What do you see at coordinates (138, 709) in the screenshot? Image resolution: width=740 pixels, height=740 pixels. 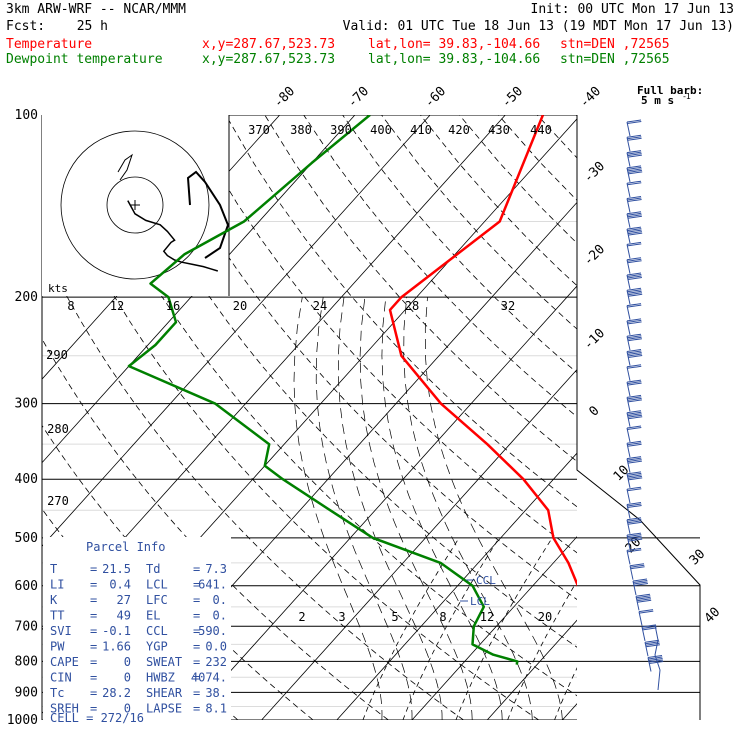 I see `parcel-row: SREH = 0 LAPSE = 8.1` at bounding box center [138, 709].